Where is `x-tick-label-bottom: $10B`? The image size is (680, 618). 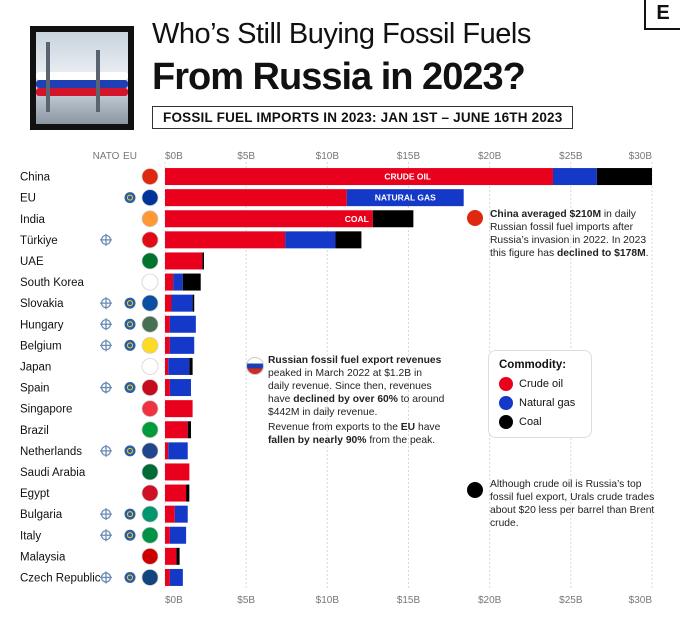
x-tick-label-bottom: $10B is located at coordinates (328, 600).